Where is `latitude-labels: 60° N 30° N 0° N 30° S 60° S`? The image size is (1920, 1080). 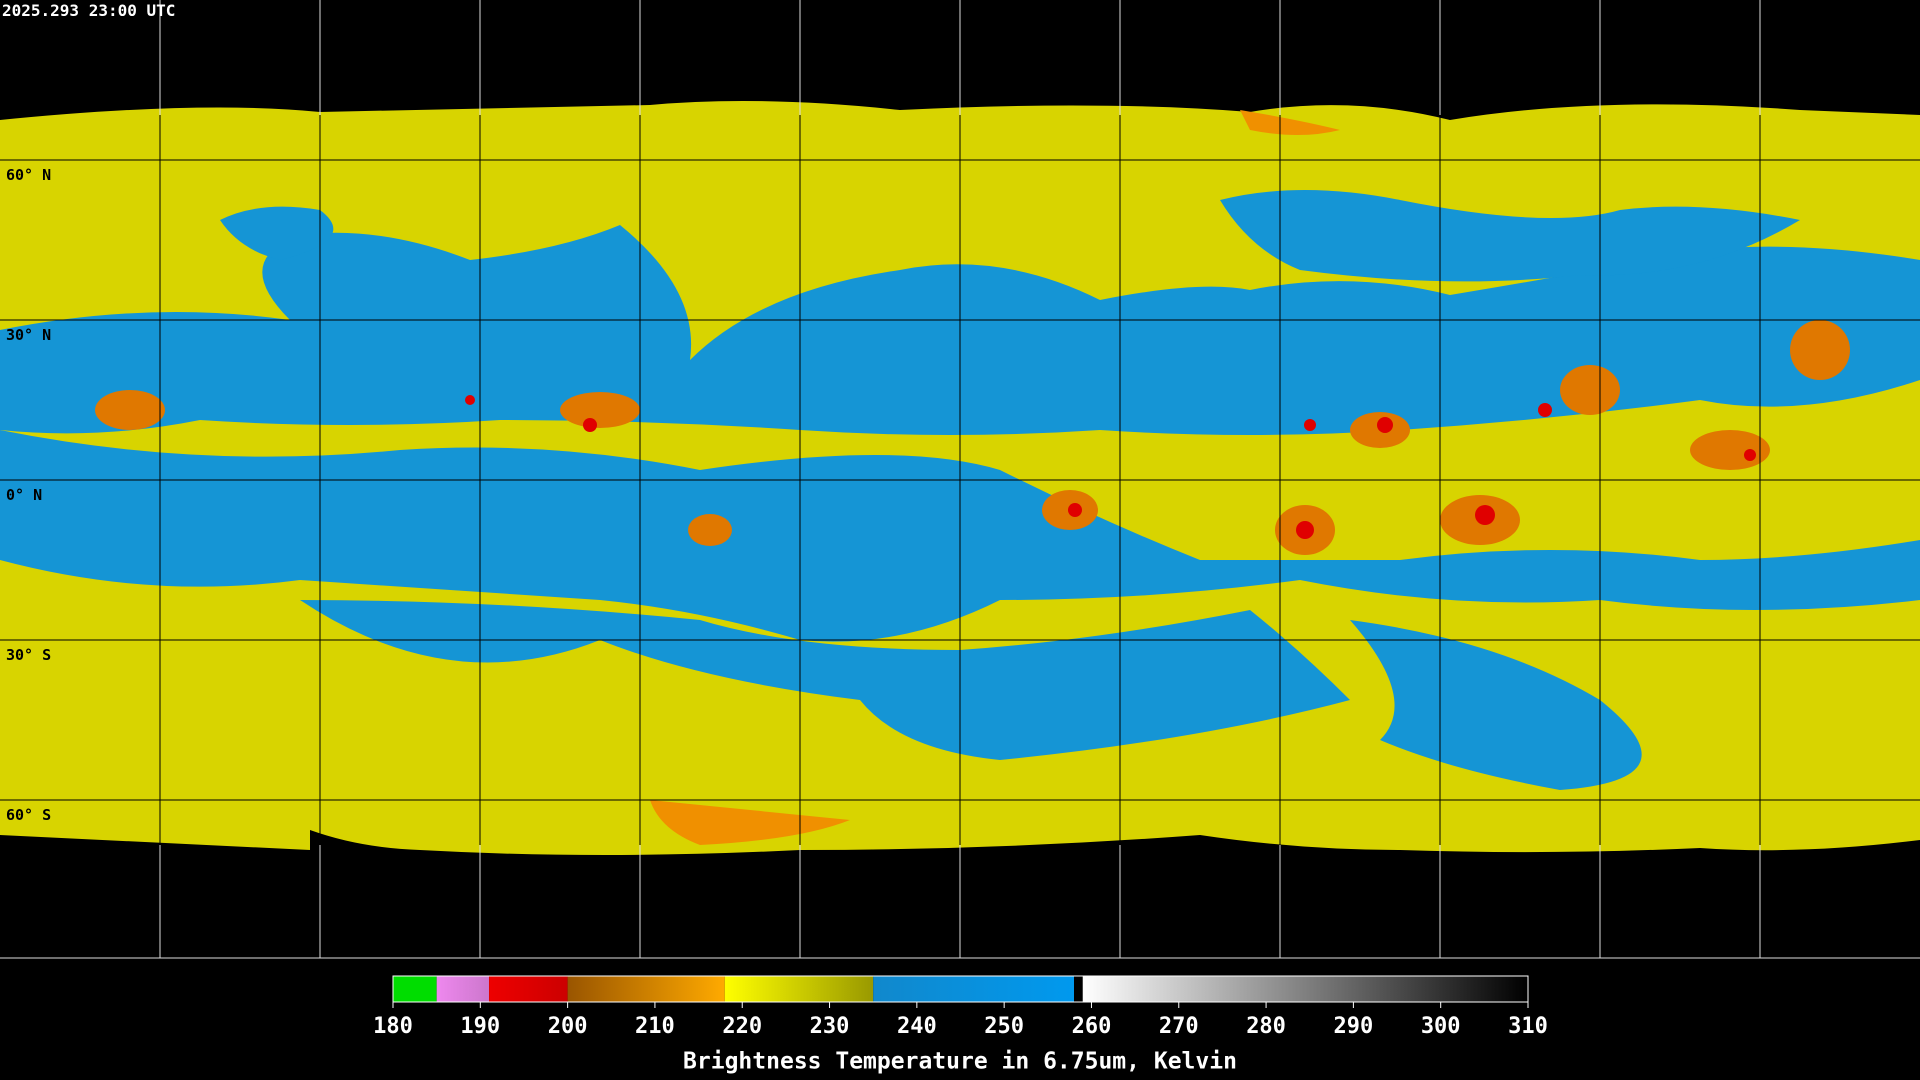 latitude-labels: 60° N 30° N 0° N 30° S 60° S is located at coordinates (28, 495).